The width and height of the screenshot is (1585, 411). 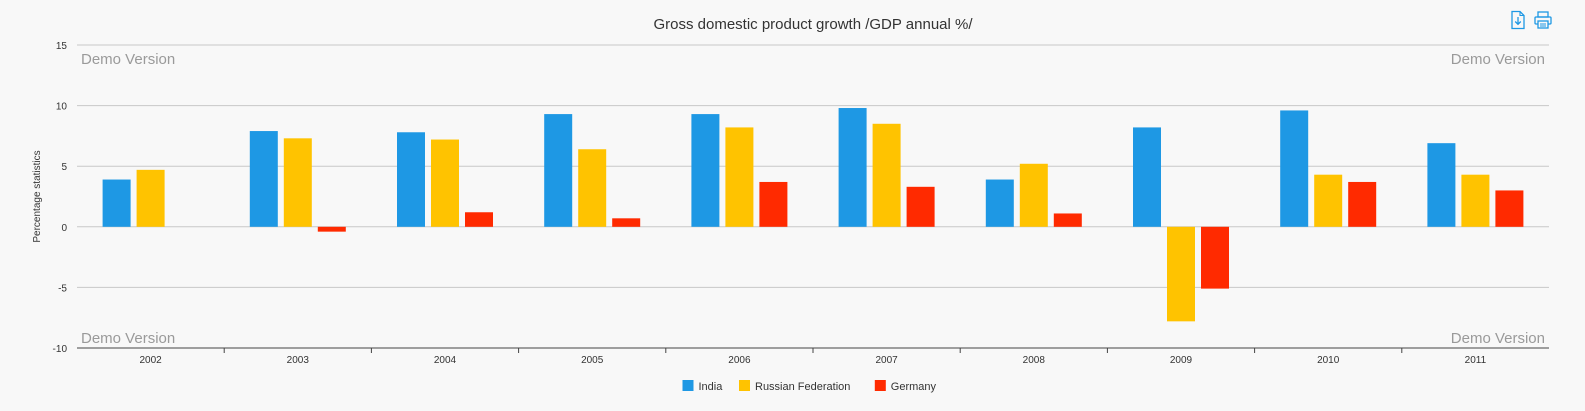 I want to click on x-tick-label: 2002, so click(x=150, y=360).